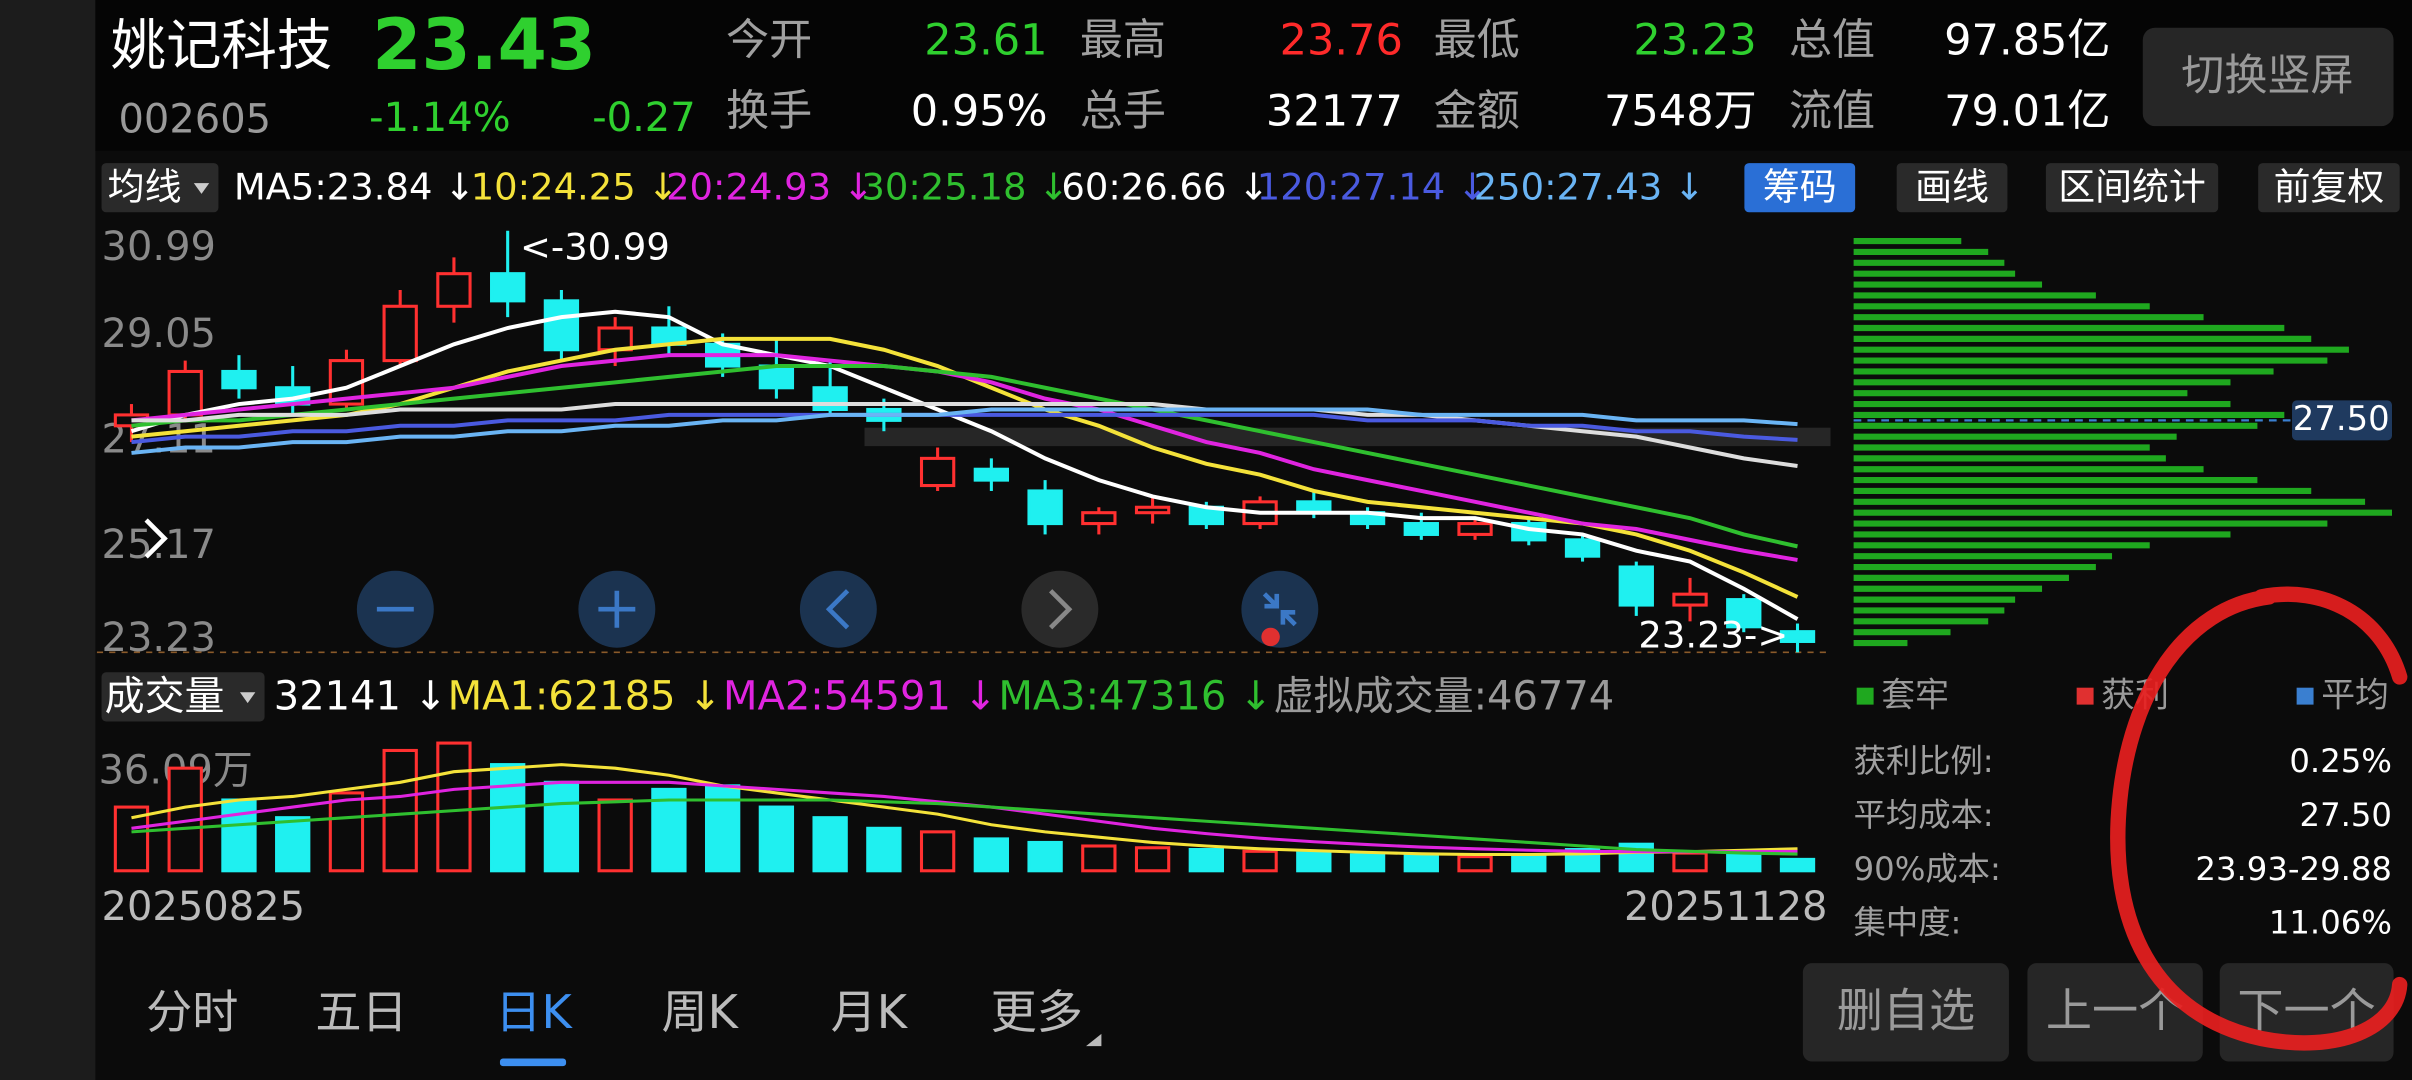 Image resolution: width=2412 pixels, height=1080 pixels. What do you see at coordinates (1477, 111) in the screenshot?
I see `quote-label: 金额` at bounding box center [1477, 111].